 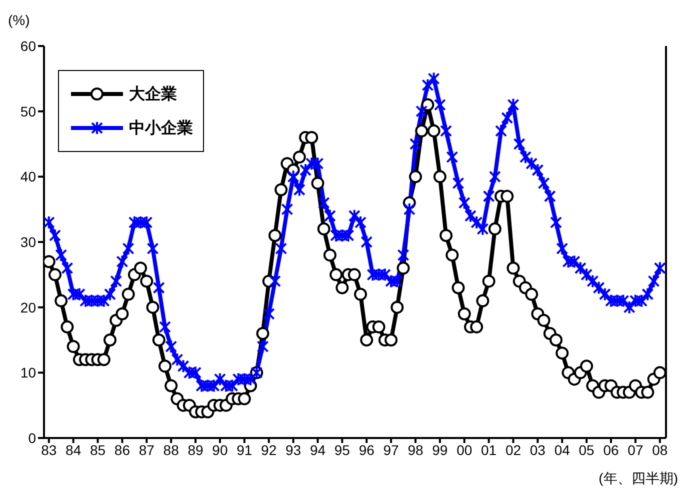 What do you see at coordinates (32, 438) in the screenshot?
I see `y-tick-label: 0` at bounding box center [32, 438].